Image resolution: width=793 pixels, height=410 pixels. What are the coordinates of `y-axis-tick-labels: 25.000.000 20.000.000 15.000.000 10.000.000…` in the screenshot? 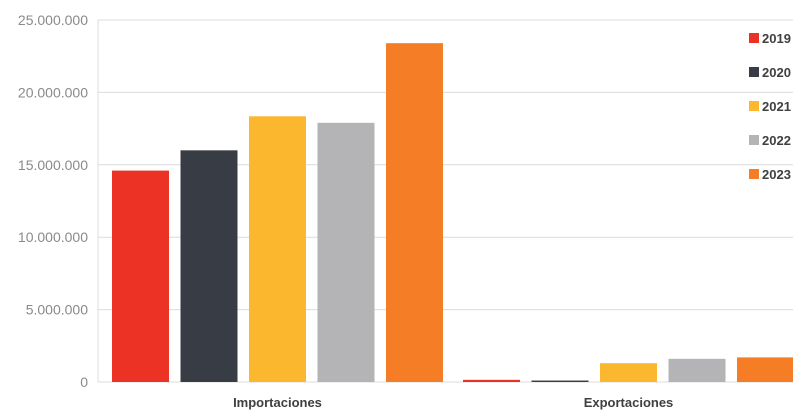 It's located at (53, 201).